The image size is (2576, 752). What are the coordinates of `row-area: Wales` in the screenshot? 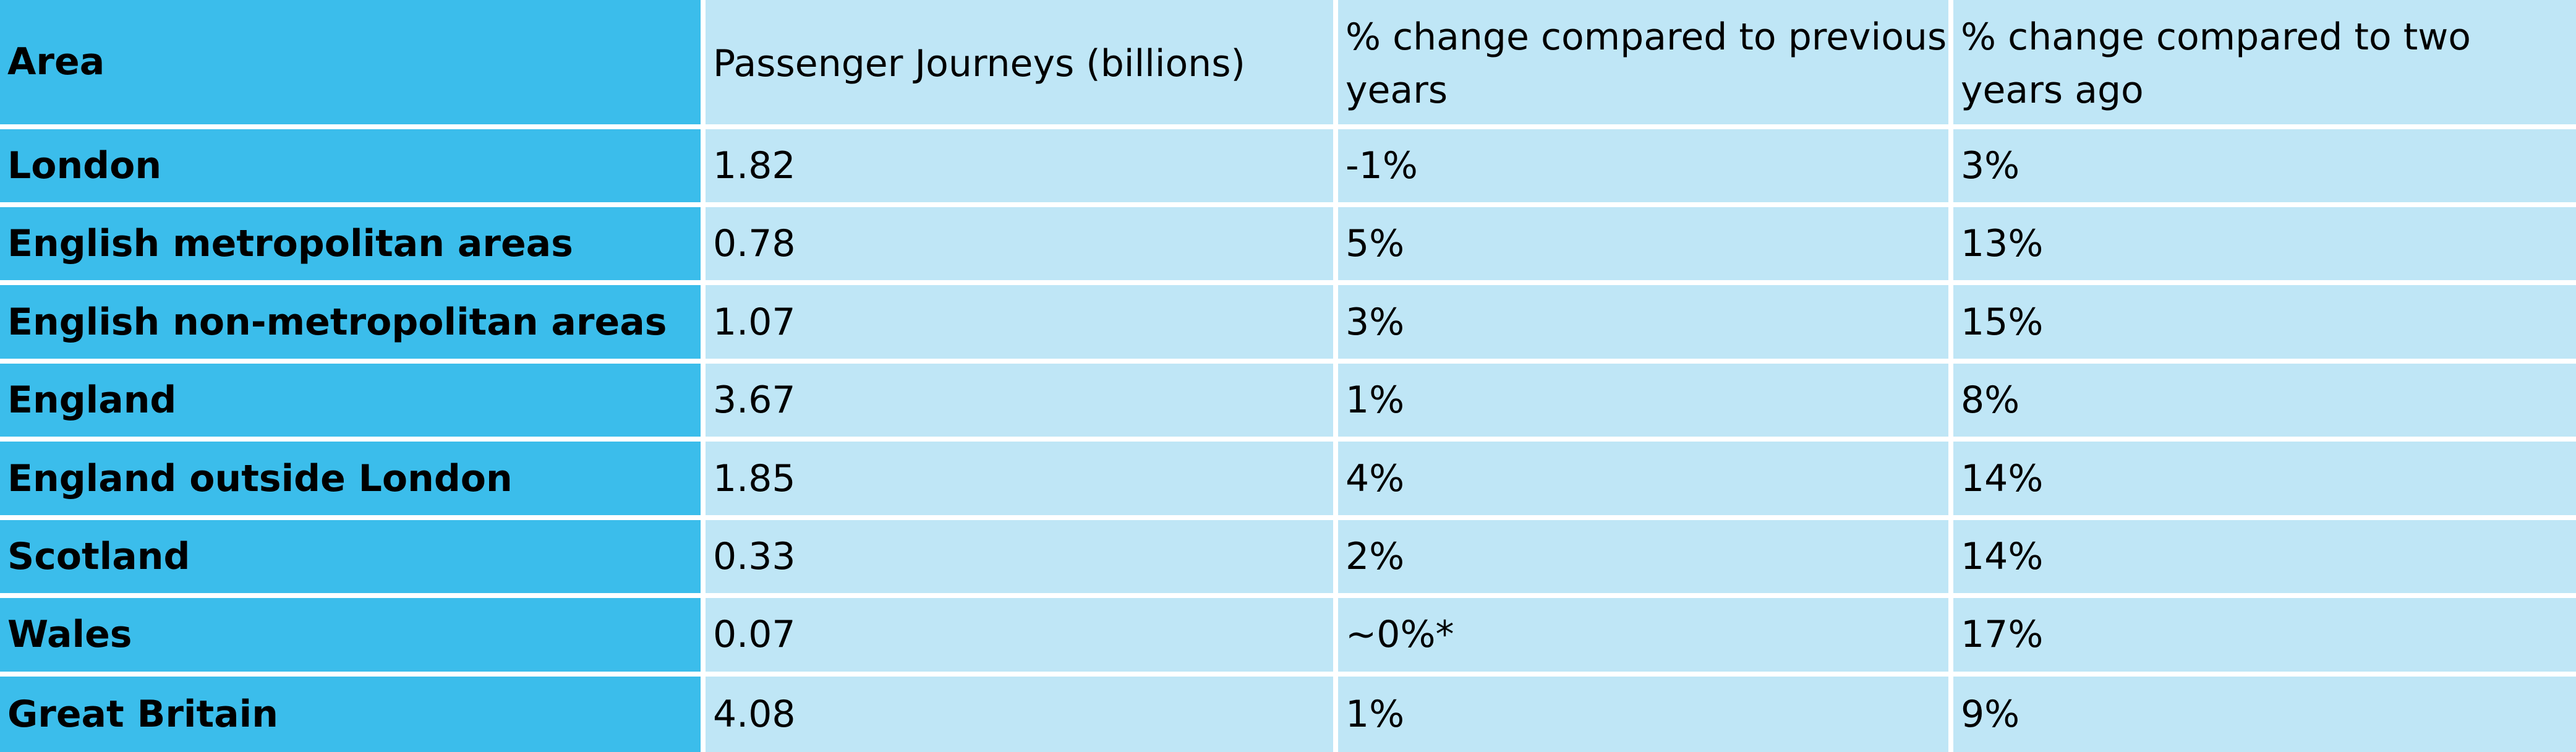 It's located at (353, 637).